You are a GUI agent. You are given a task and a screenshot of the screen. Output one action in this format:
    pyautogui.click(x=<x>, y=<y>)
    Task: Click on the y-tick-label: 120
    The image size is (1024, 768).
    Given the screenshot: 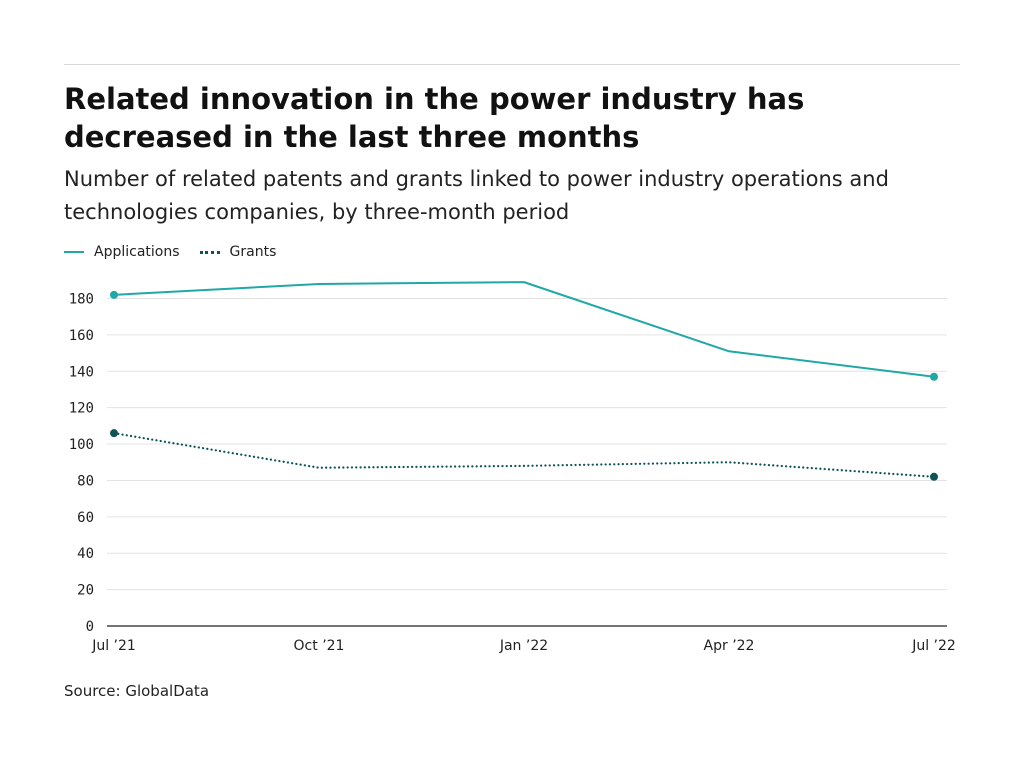 What is the action you would take?
    pyautogui.click(x=81, y=409)
    